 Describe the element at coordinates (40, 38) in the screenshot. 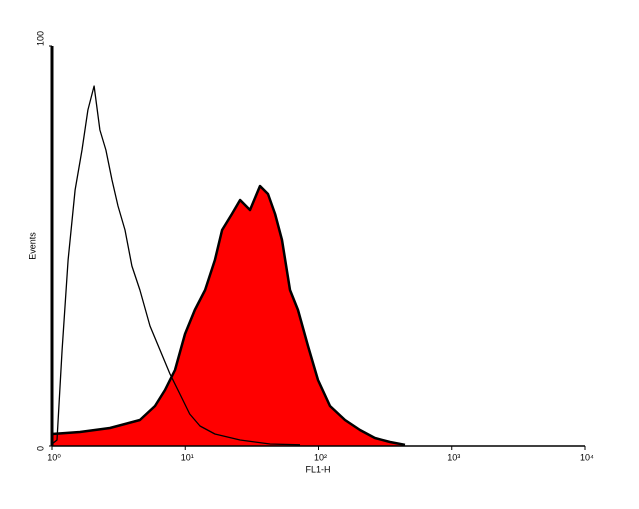

I see `y-tick-label: 100` at that location.